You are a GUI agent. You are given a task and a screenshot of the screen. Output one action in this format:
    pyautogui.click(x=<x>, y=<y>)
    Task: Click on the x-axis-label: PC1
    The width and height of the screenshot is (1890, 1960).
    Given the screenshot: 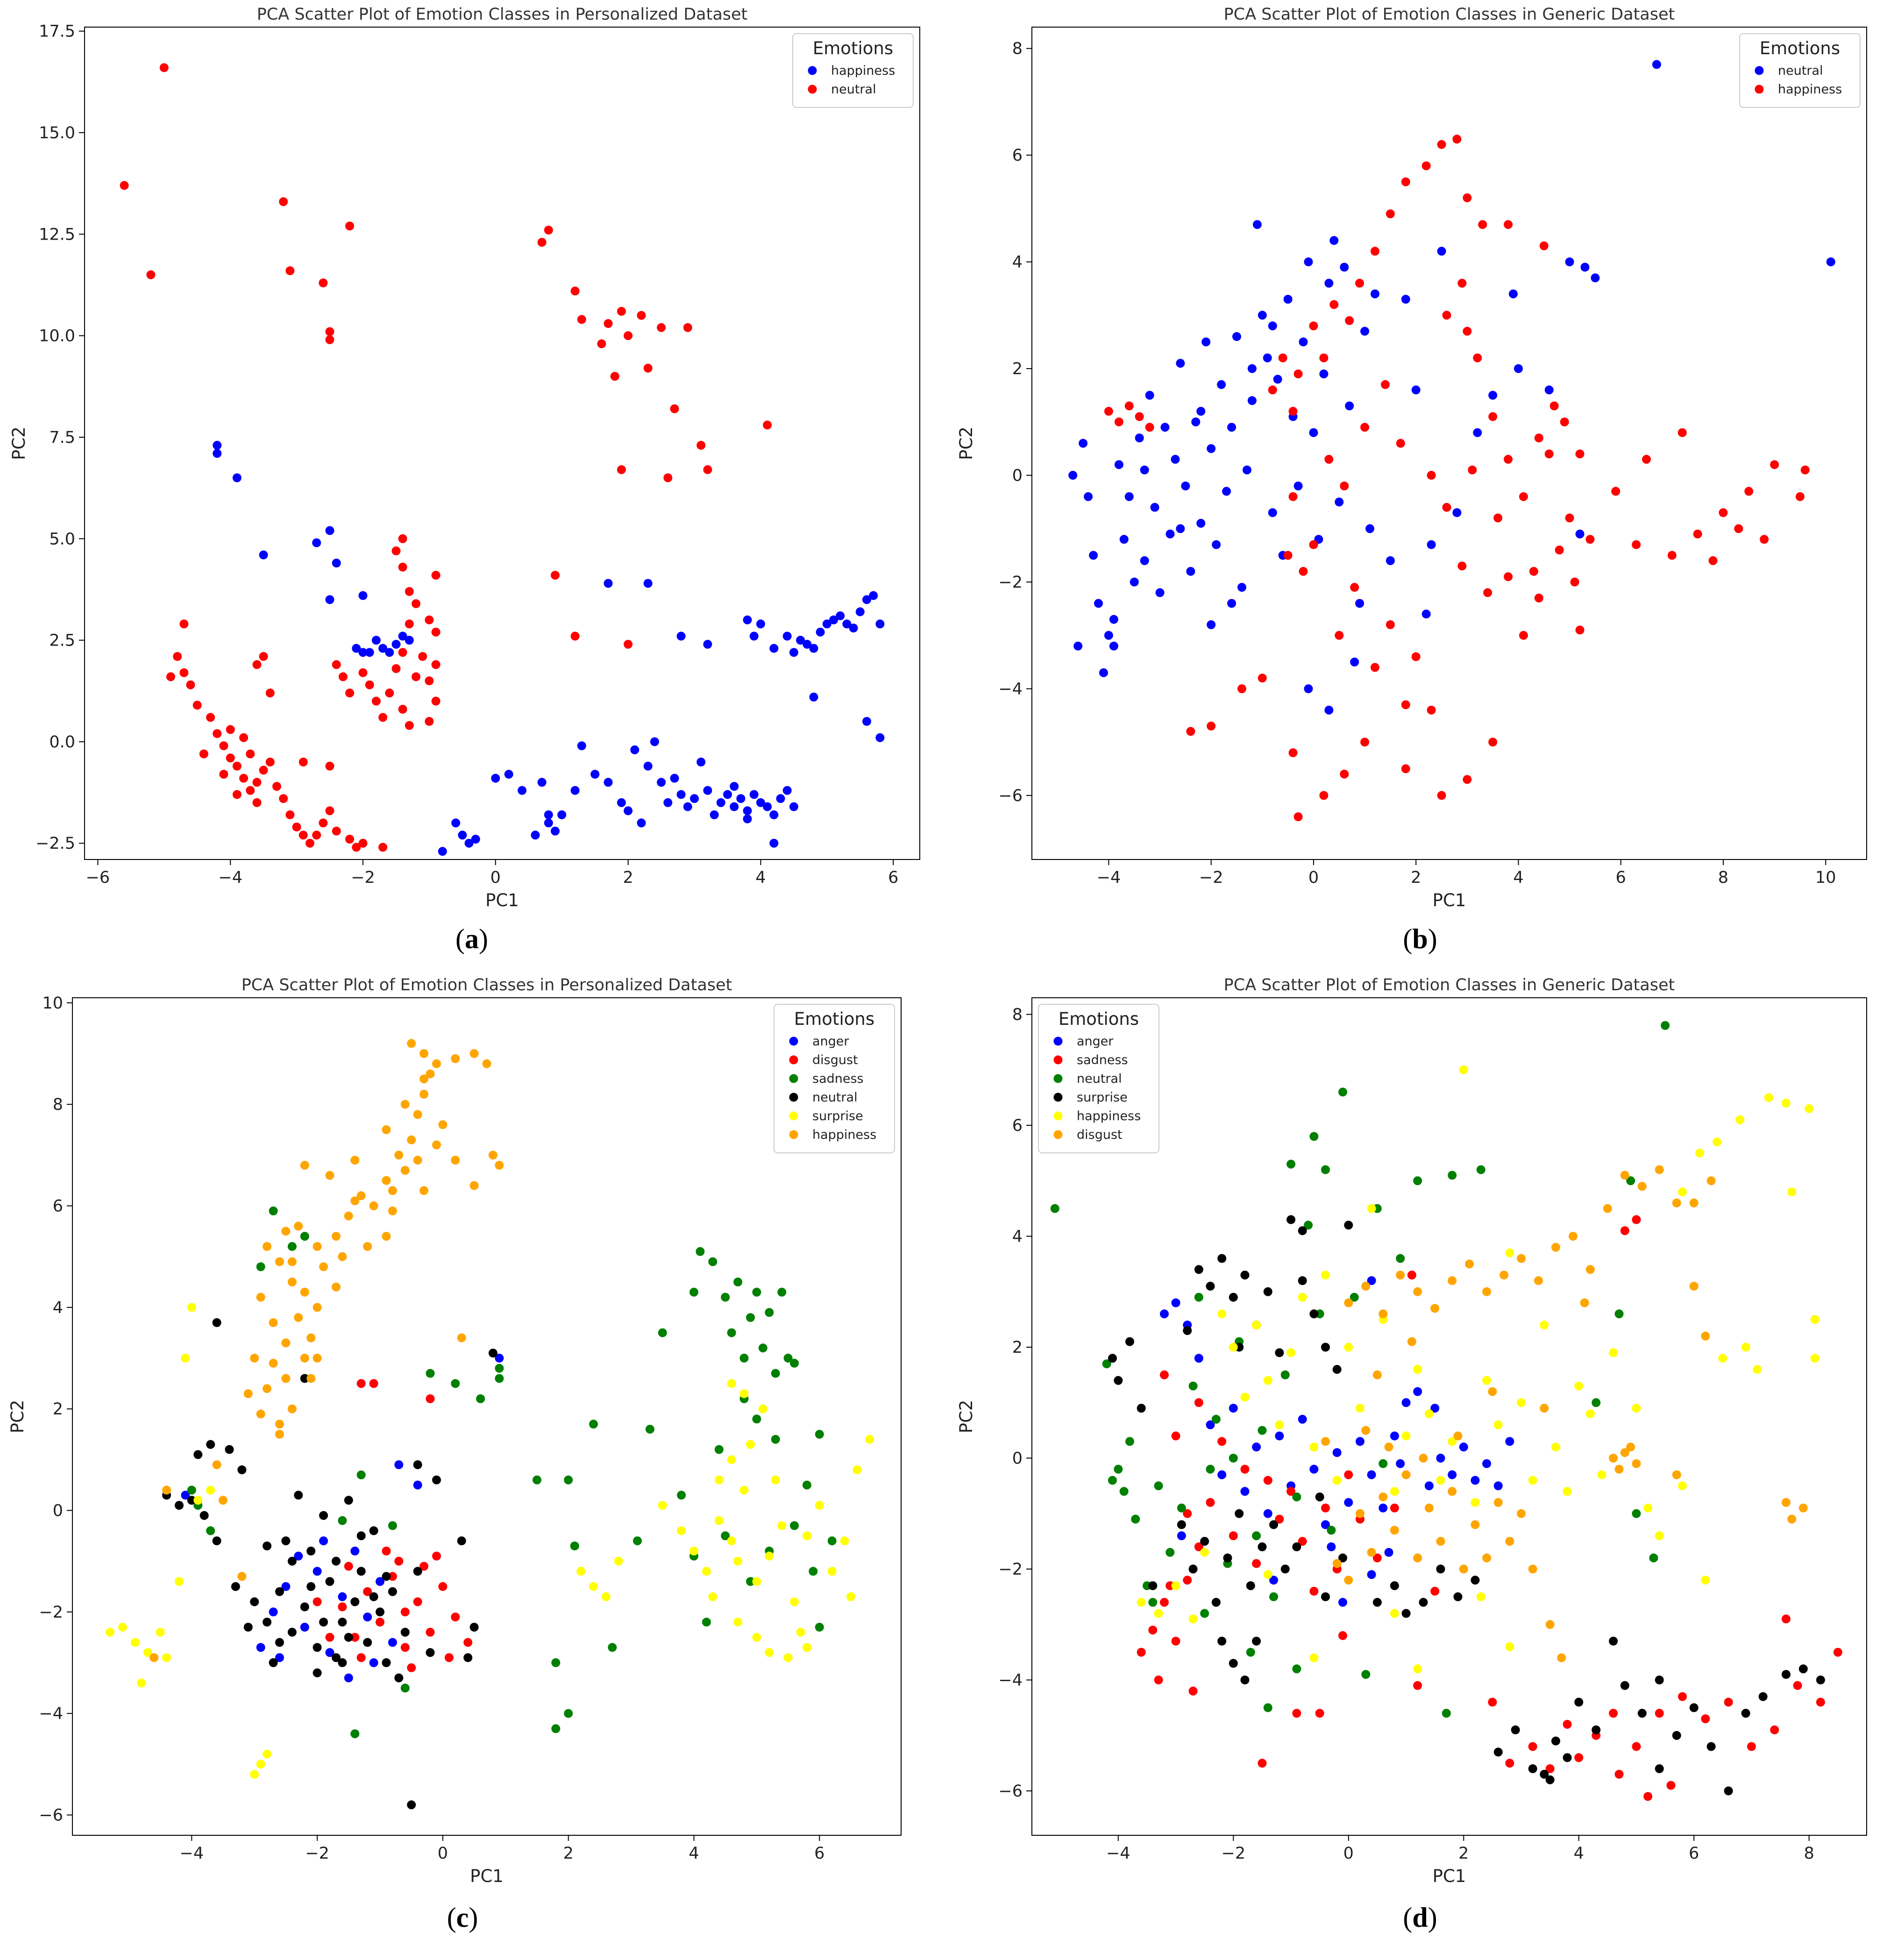 What is the action you would take?
    pyautogui.click(x=502, y=900)
    